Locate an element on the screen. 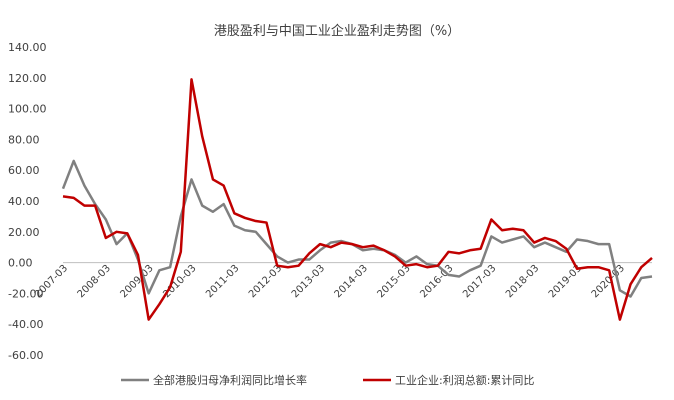 This screenshot has height=400, width=674. x-tick-label: 2007-03 is located at coordinates (51, 281).